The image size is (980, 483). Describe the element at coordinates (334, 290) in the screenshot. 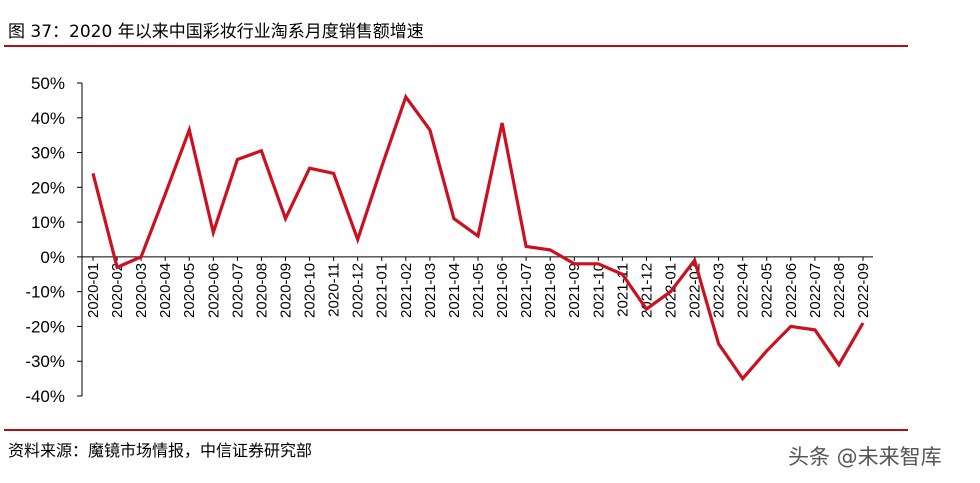

I see `x-tick-label: 2020-11` at that location.